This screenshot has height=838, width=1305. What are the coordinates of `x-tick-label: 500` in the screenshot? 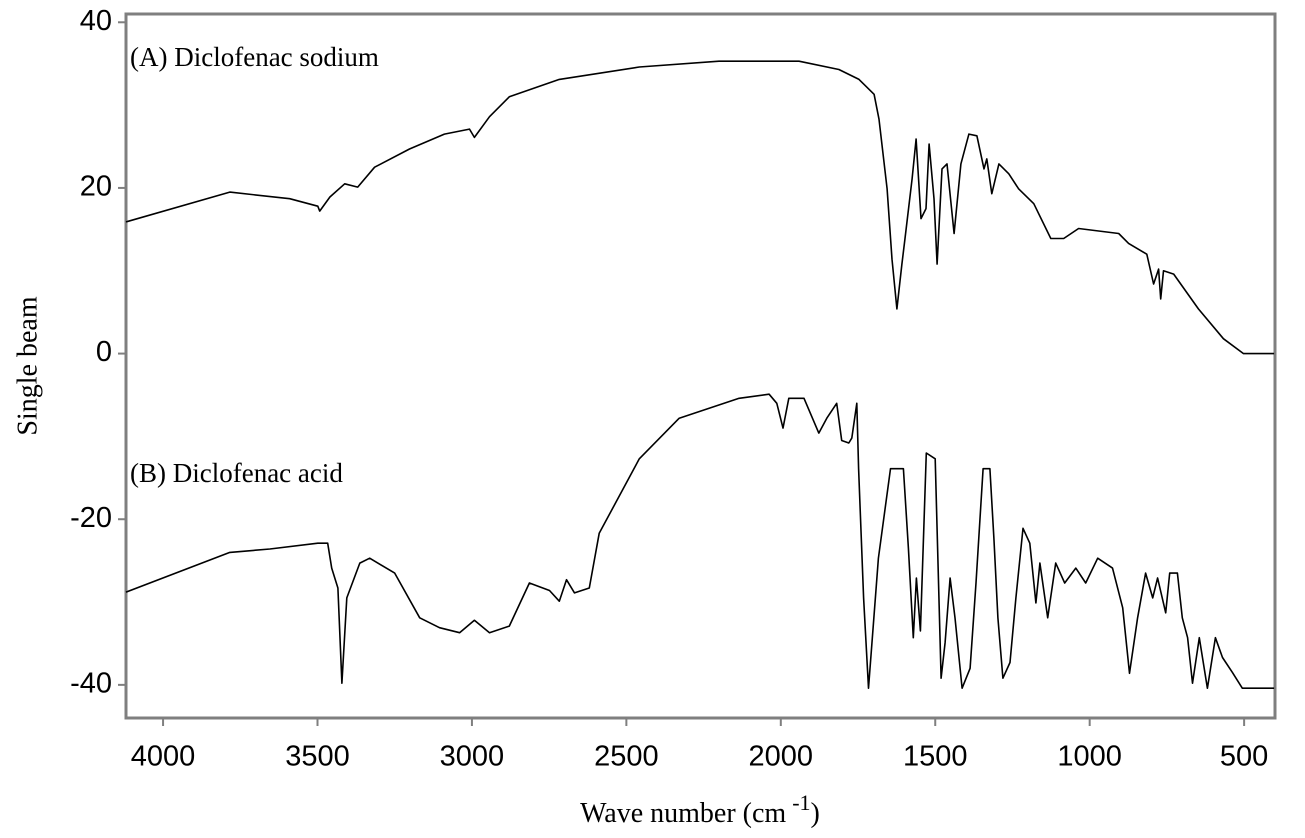 It's located at (1244, 757).